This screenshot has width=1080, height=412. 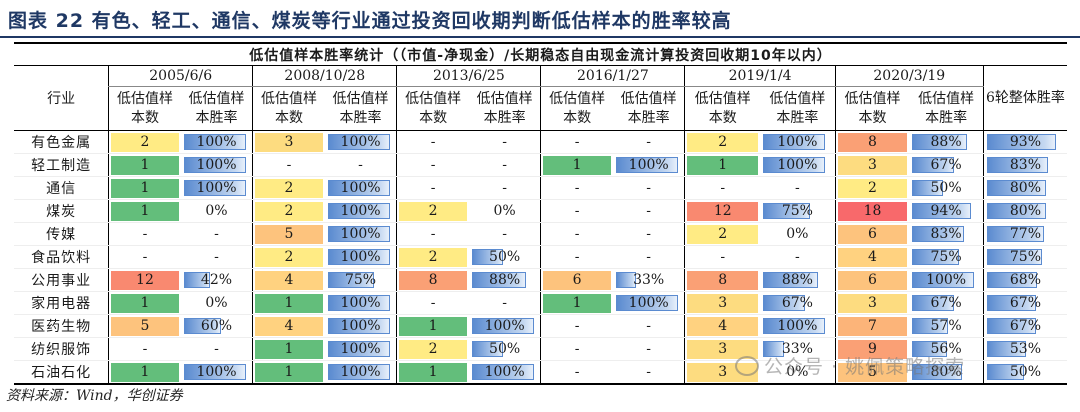 I want to click on industry-name: 有色金属, so click(x=61, y=142).